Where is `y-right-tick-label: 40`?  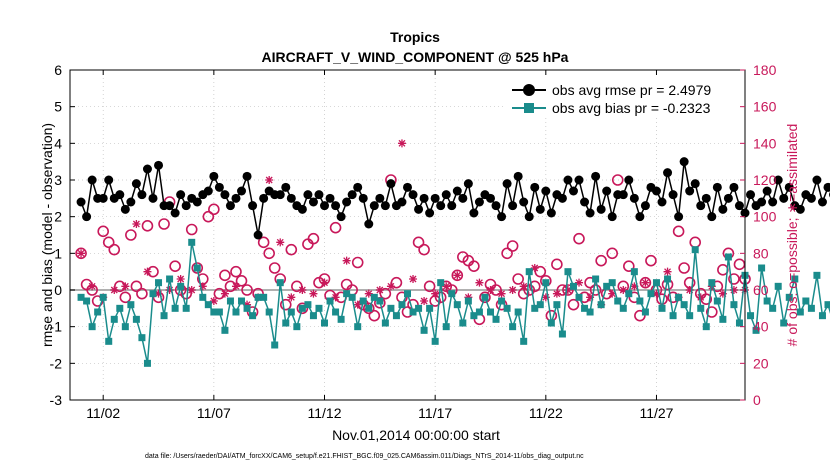 y-right-tick-label: 40 is located at coordinates (761, 327).